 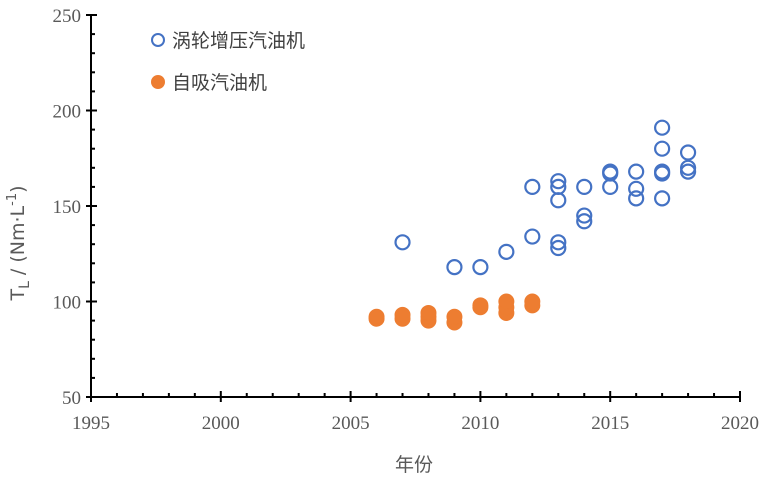 I want to click on x-tick-label: 2005, so click(x=351, y=423).